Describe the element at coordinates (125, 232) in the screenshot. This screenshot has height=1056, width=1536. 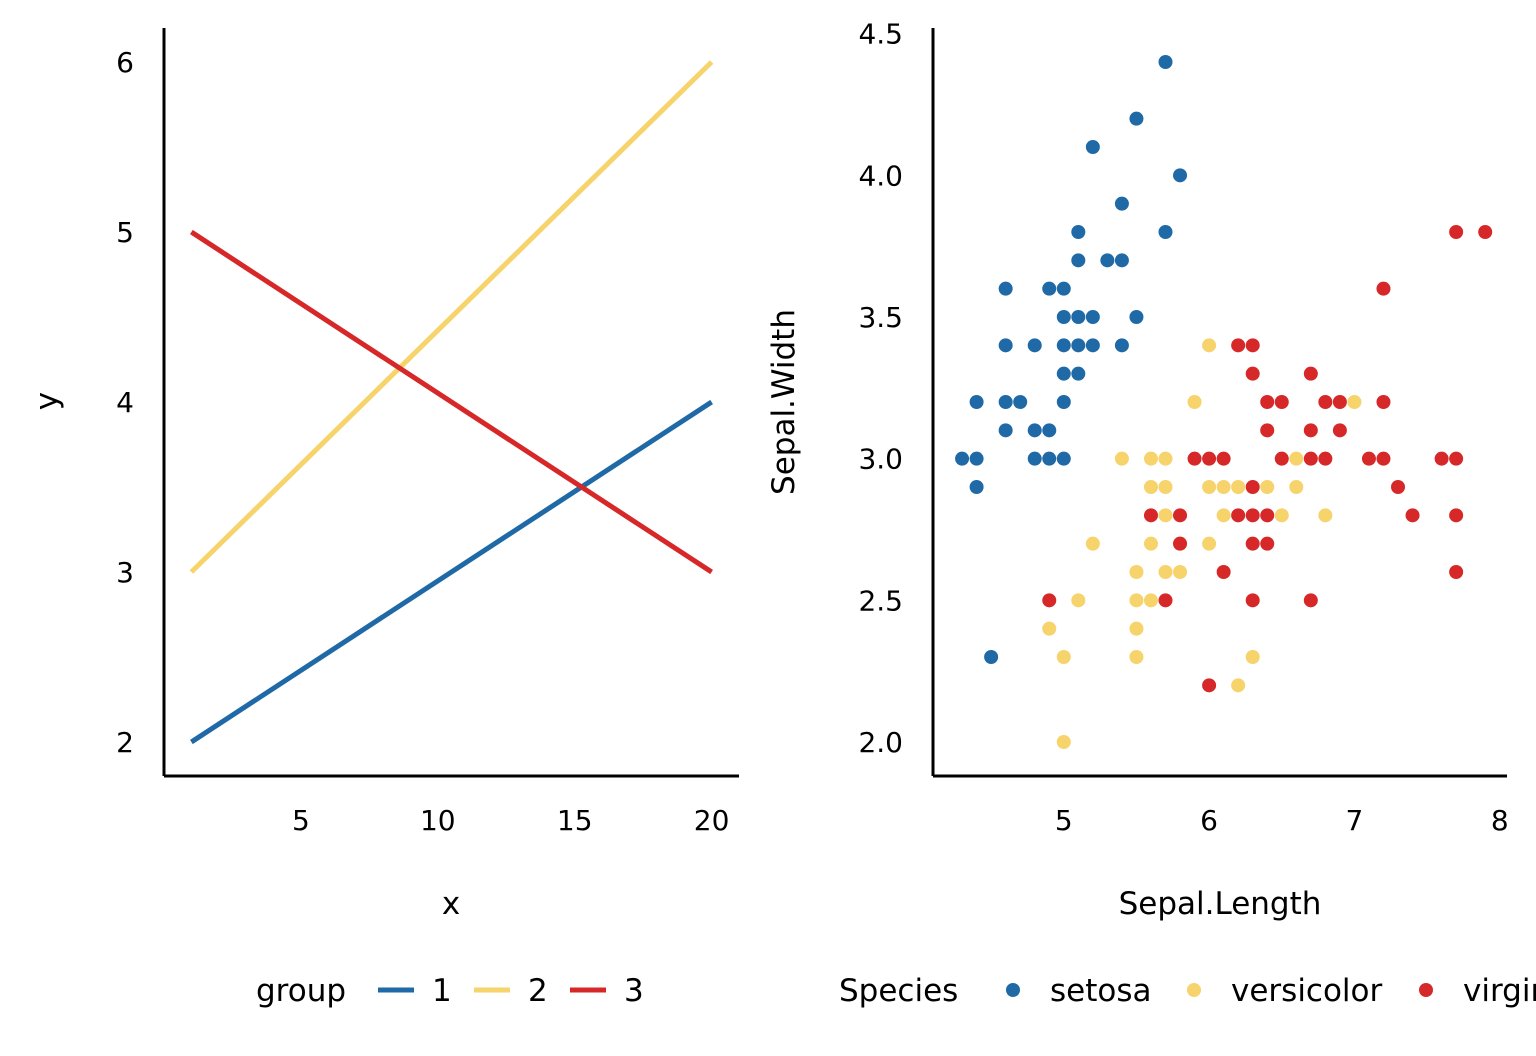
I see `left-y-tick-label: 5` at that location.